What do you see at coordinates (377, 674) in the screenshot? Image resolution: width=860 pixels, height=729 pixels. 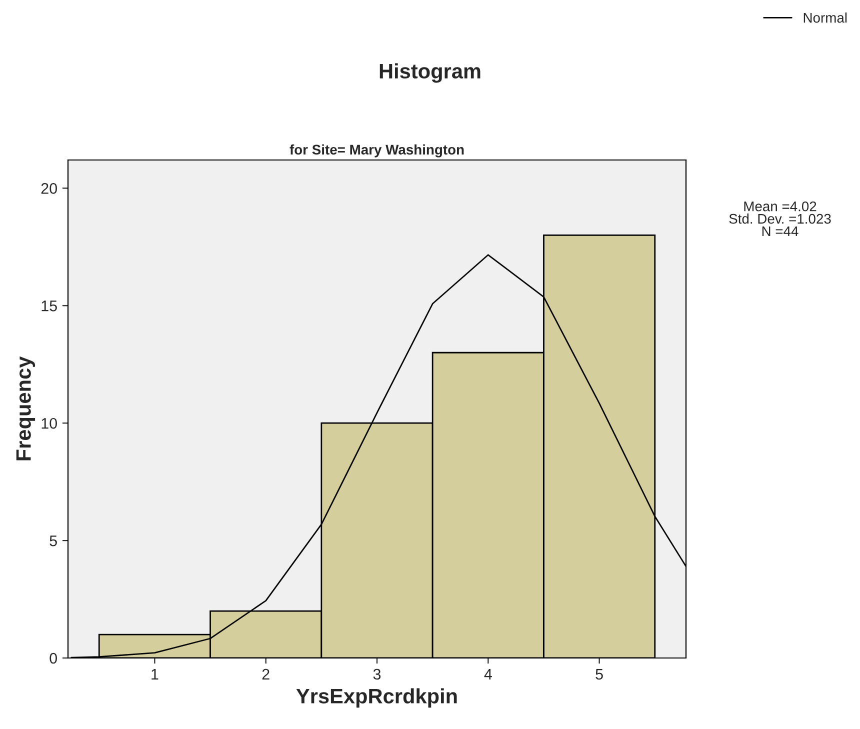 I see `x-tick-label: 3` at bounding box center [377, 674].